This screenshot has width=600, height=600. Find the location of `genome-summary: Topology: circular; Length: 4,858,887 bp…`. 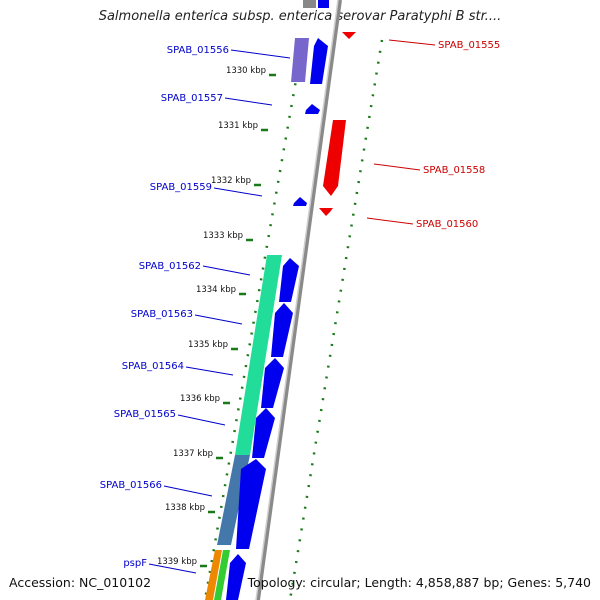

genome-summary: Topology: circular; Length: 4,858,887 bp… is located at coordinates (419, 582).